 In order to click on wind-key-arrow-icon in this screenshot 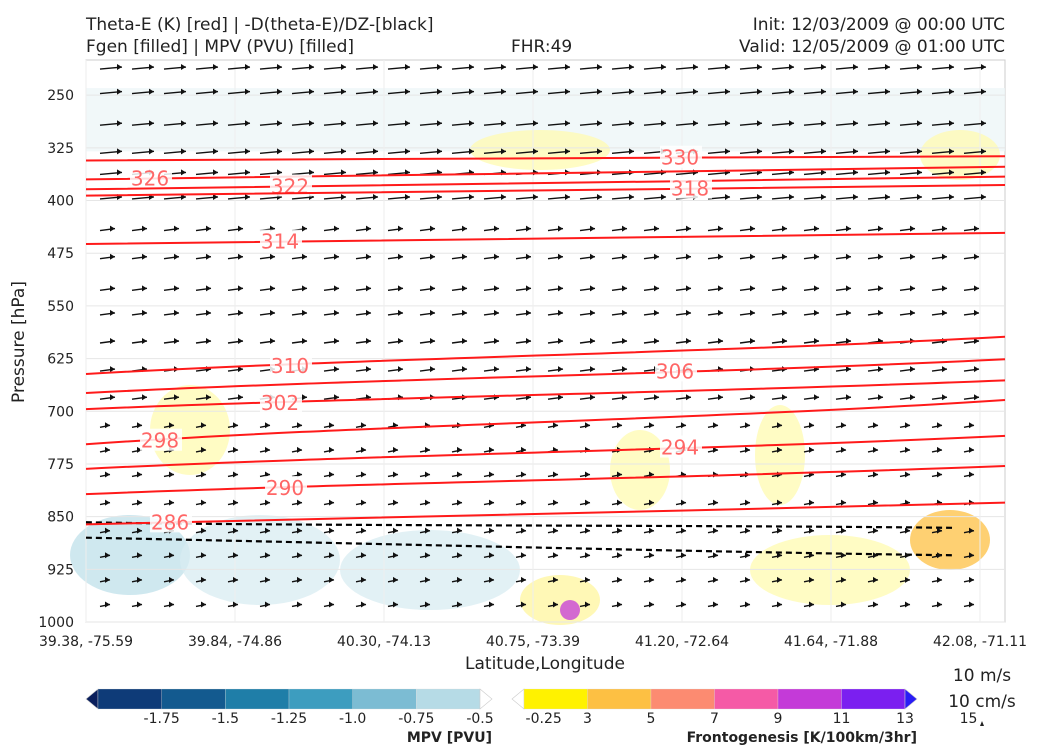, I will do `click(982, 723)`.